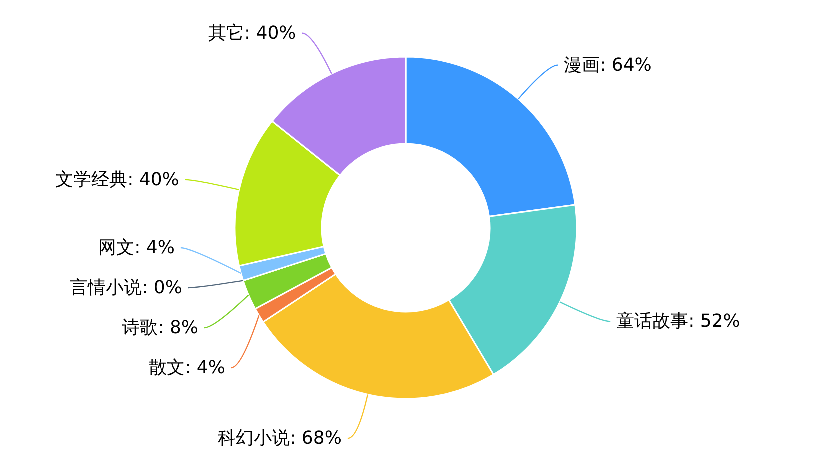 Image resolution: width=814 pixels, height=473 pixels. Describe the element at coordinates (160, 327) in the screenshot. I see `slice-label: 诗歌: 8%` at that location.